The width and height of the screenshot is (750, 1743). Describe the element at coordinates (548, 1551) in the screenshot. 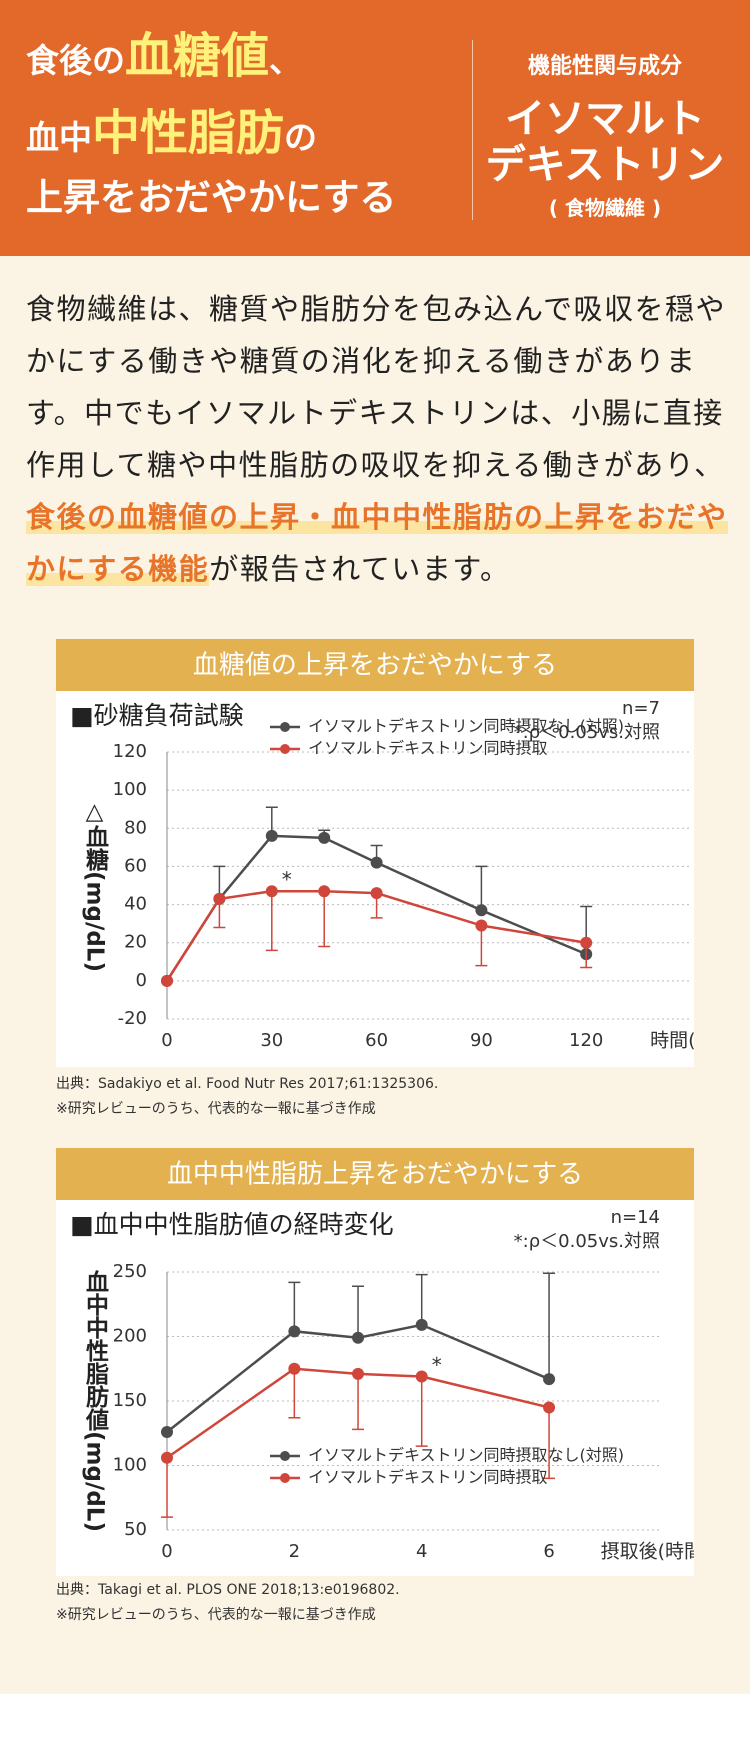

I see `x-tick-label: 6` at that location.